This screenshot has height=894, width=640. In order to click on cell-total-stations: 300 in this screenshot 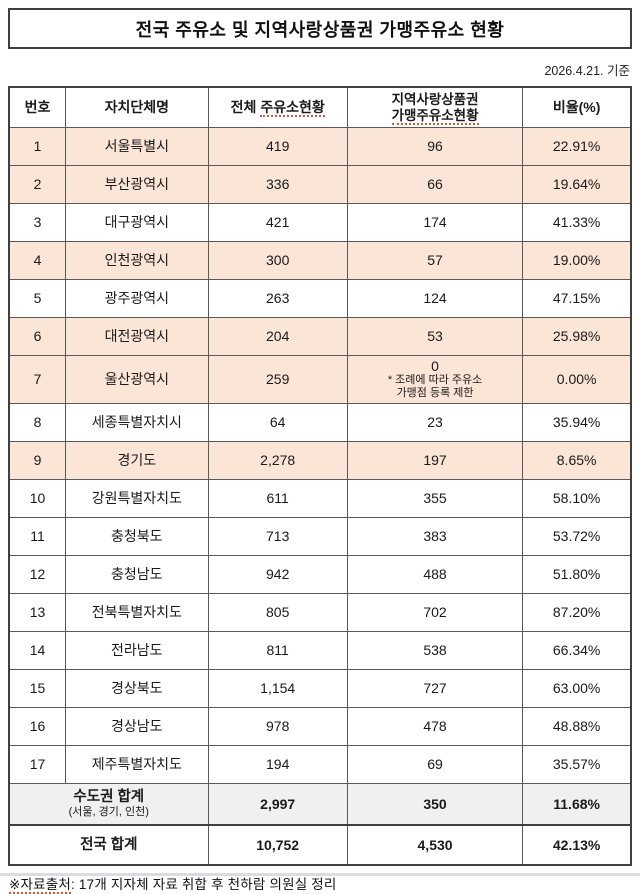, I will do `click(277, 260)`.